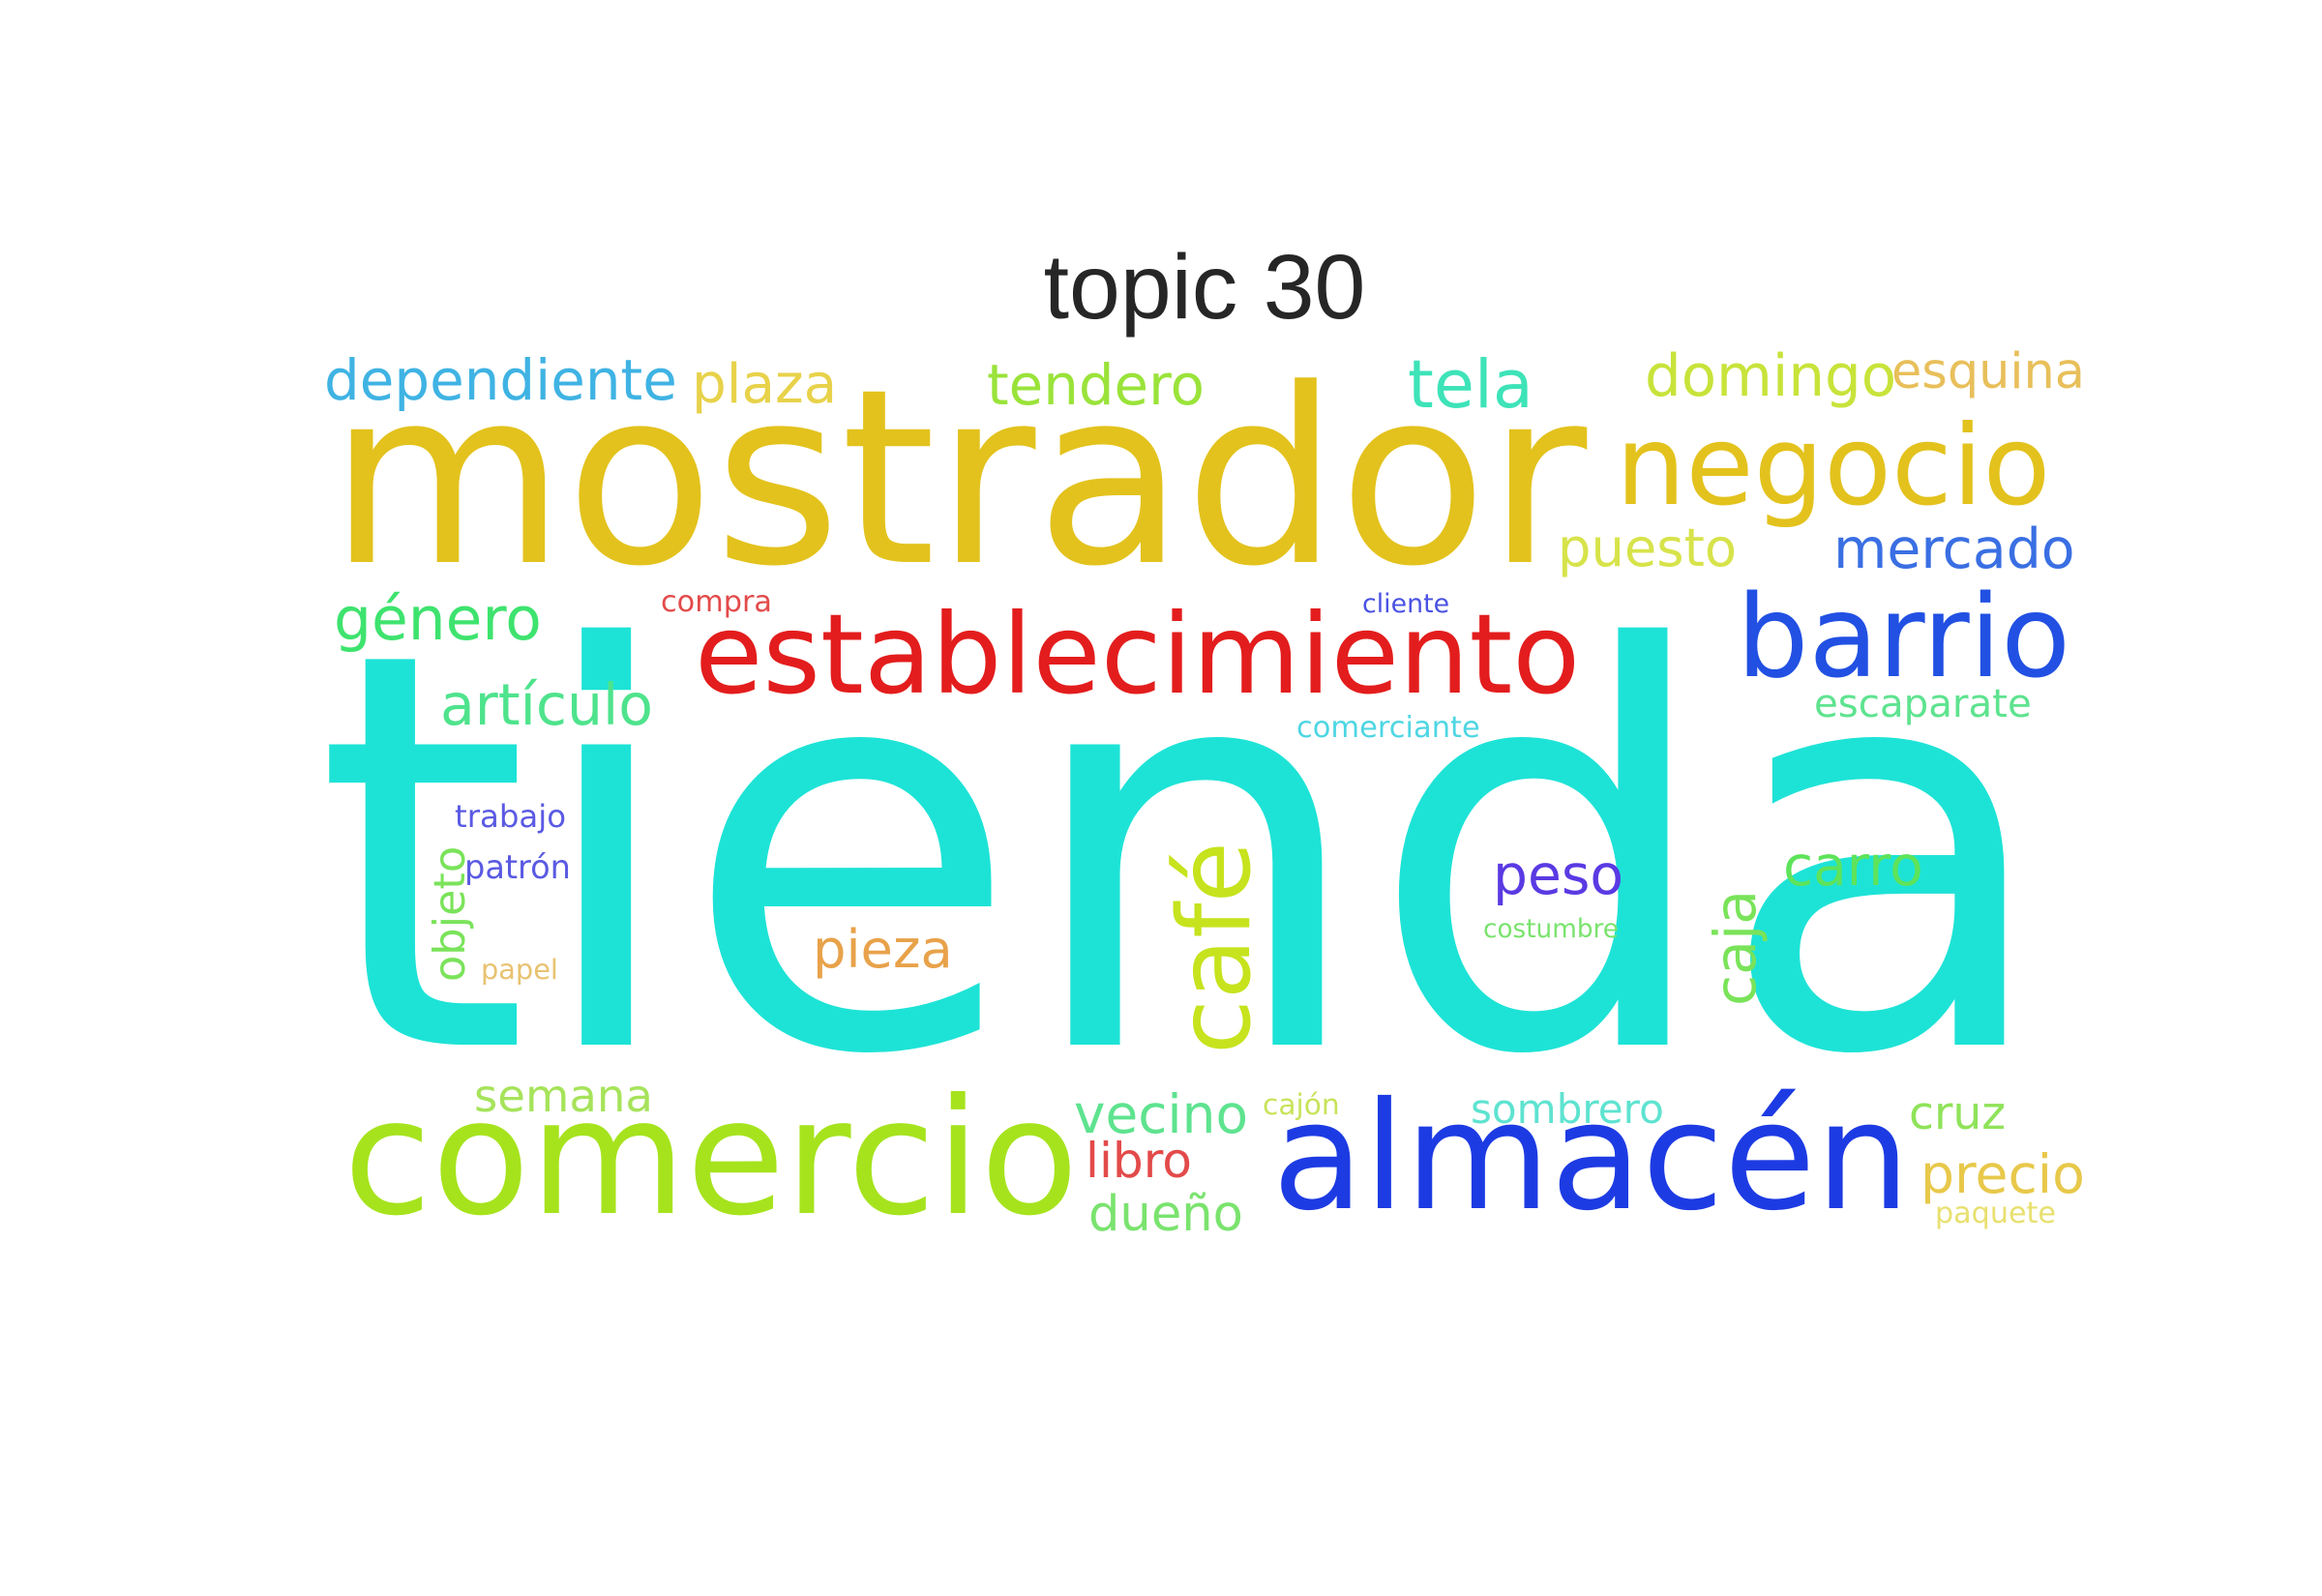 This screenshot has width=2322, height=1596. What do you see at coordinates (1470, 385) in the screenshot?
I see `word-tela: tela` at bounding box center [1470, 385].